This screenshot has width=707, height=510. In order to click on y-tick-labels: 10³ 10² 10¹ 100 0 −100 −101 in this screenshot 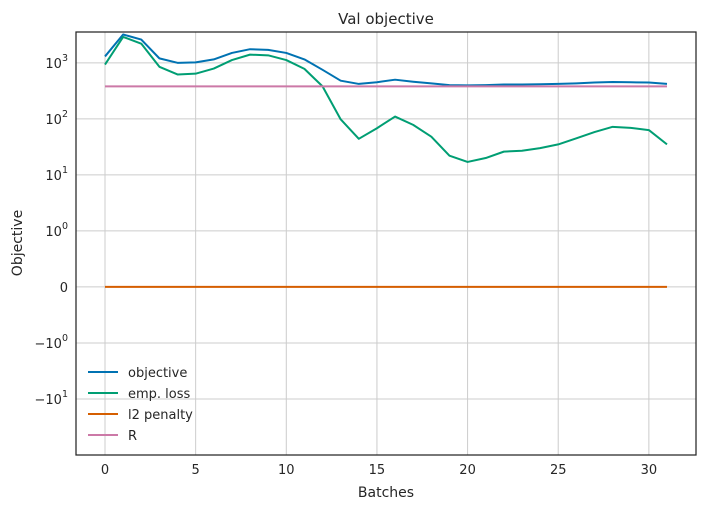, I will do `click(51, 230)`.